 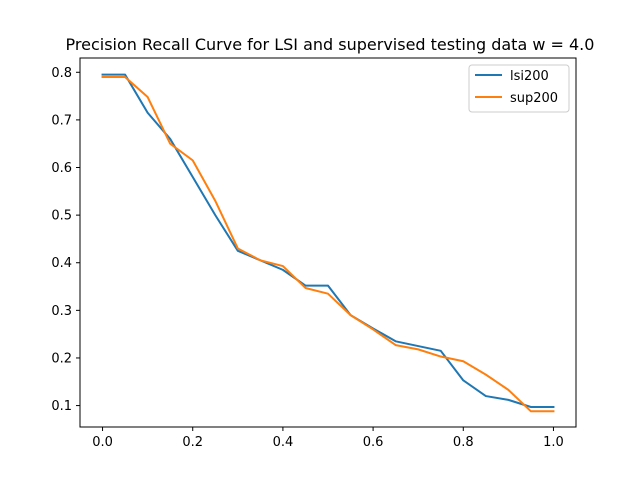 I want to click on y-tick-label: 0.2, so click(x=61, y=358).